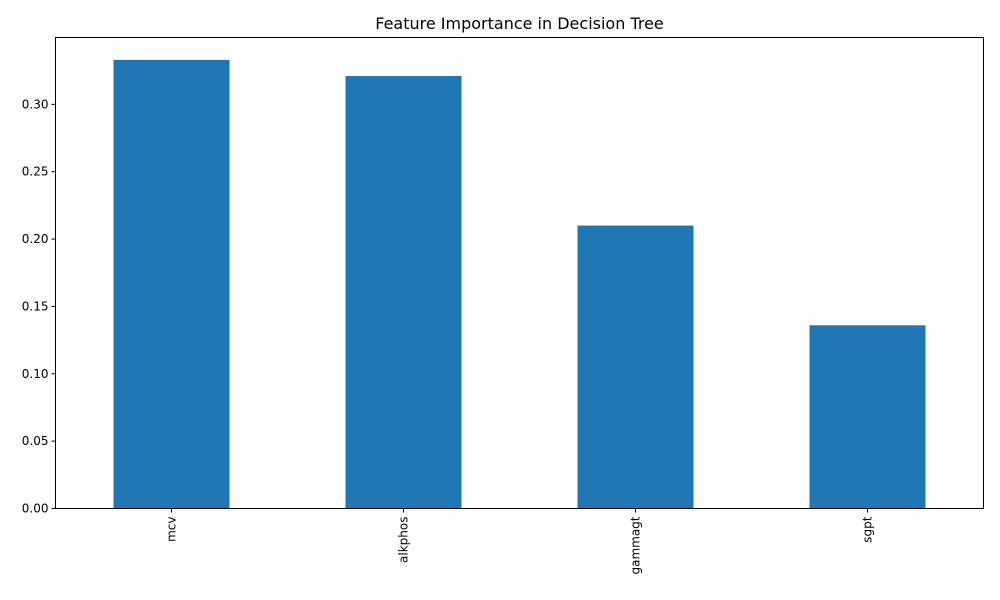  What do you see at coordinates (35, 441) in the screenshot?
I see `y-tick-label: 0.05` at bounding box center [35, 441].